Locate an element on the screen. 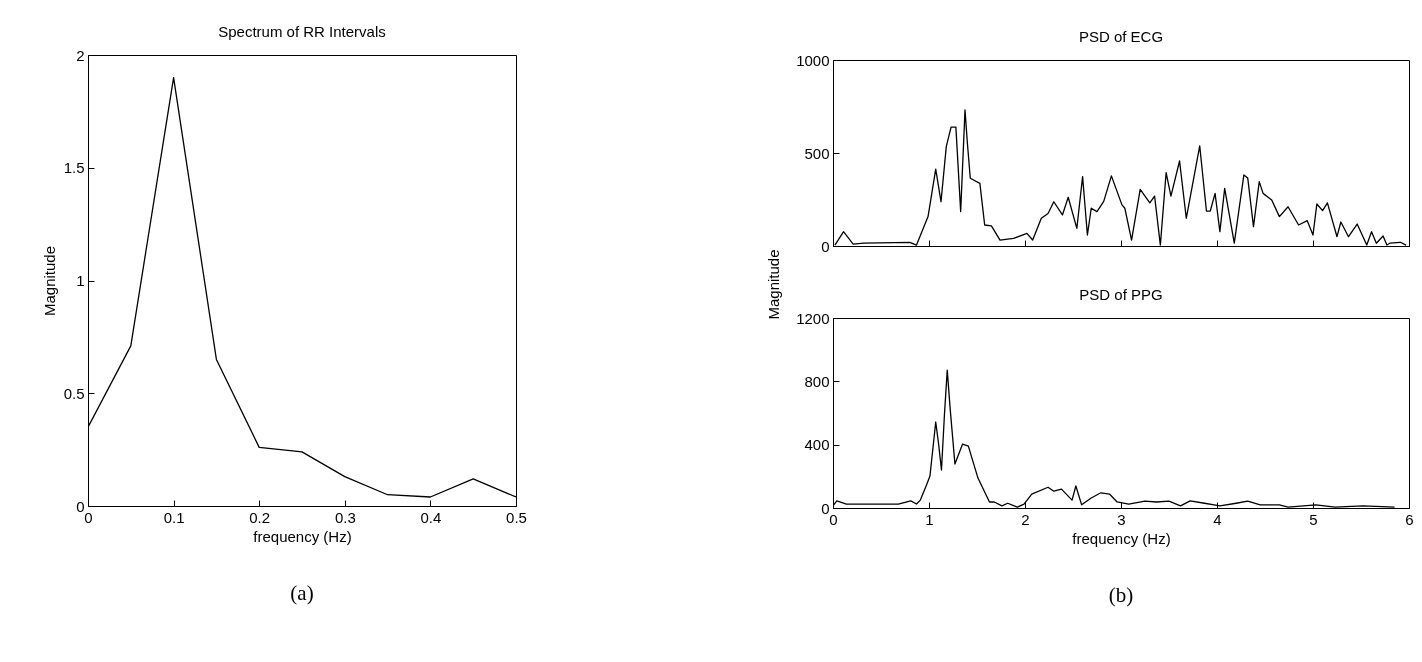  y-tick-label: 2 is located at coordinates (80, 55).